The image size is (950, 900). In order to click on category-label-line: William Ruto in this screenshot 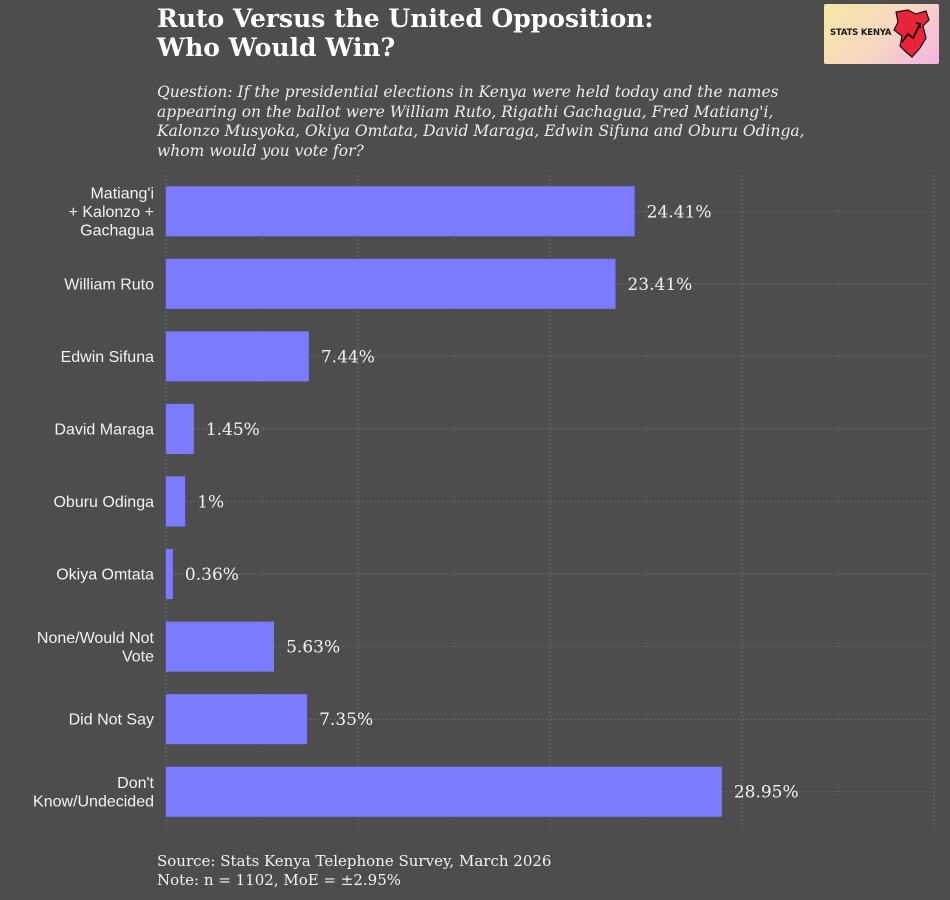, I will do `click(109, 284)`.